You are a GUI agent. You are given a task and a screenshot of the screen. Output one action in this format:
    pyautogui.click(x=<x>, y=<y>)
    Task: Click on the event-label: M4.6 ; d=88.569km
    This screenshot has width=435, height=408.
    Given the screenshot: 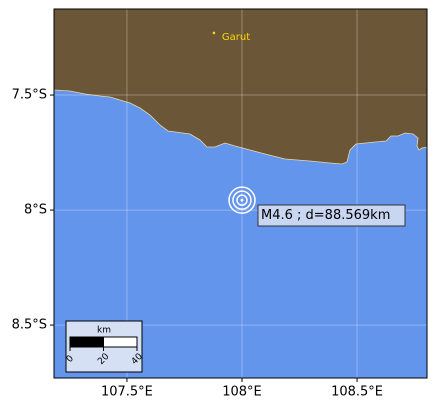 What is the action you would take?
    pyautogui.click(x=325, y=215)
    